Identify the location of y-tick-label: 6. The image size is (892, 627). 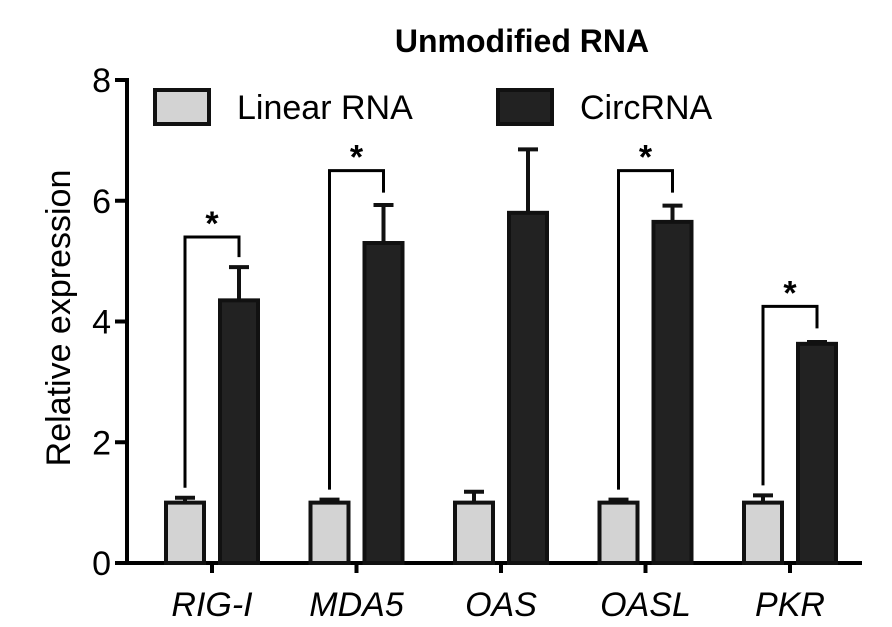
(101, 202).